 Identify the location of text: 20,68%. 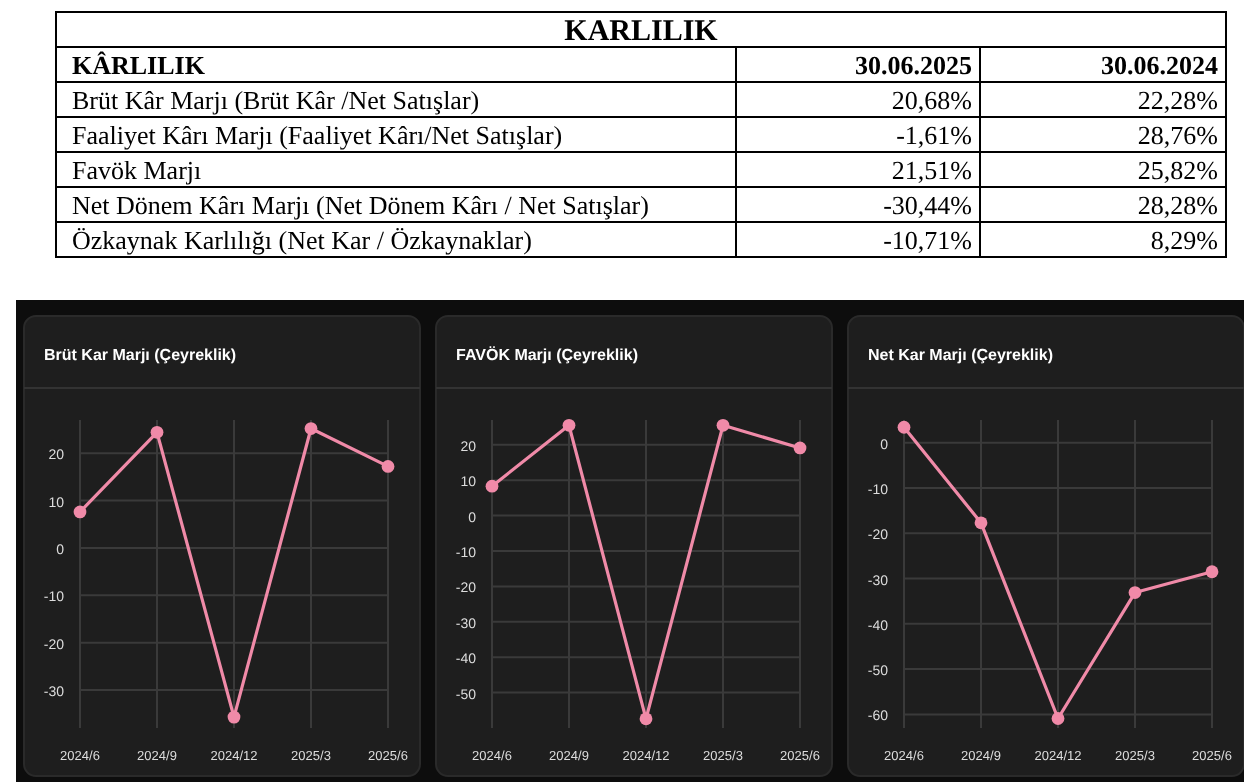
(931, 100).